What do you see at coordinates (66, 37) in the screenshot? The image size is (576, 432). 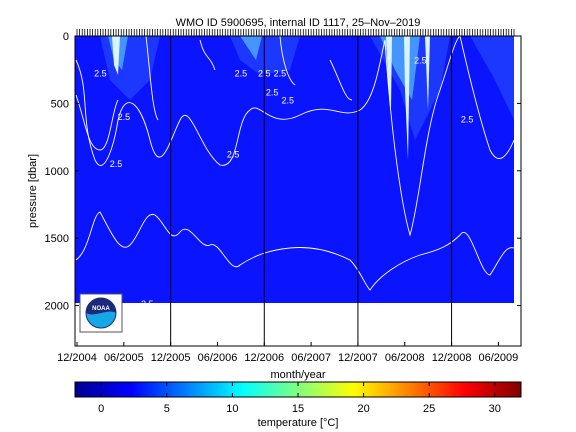 I see `y-tick-label: 0` at bounding box center [66, 37].